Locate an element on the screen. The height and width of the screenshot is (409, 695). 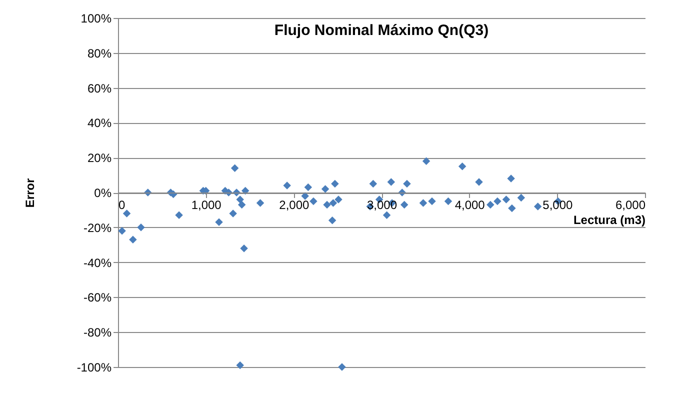
y-tick-label: 40% is located at coordinates (99, 123).